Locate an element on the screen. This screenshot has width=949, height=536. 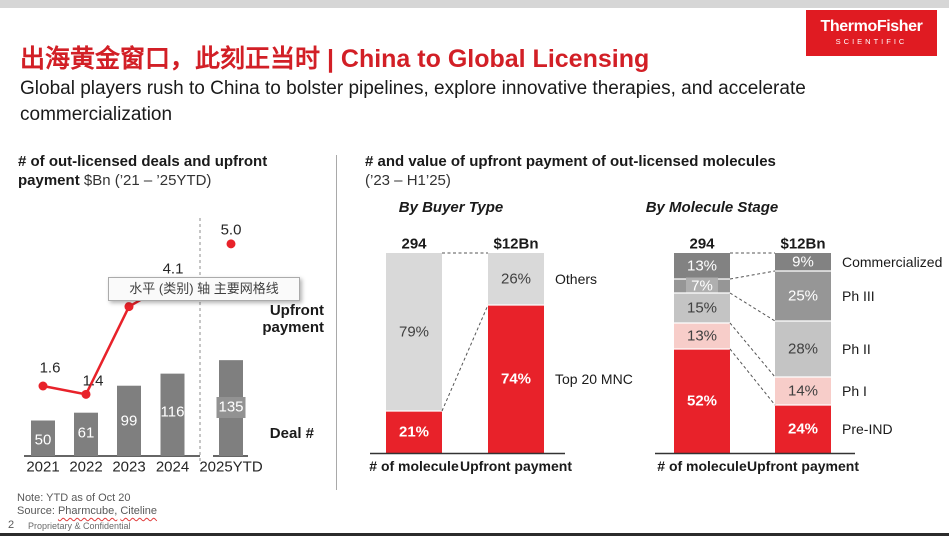
segment-pct-label: 28% is located at coordinates (803, 349).